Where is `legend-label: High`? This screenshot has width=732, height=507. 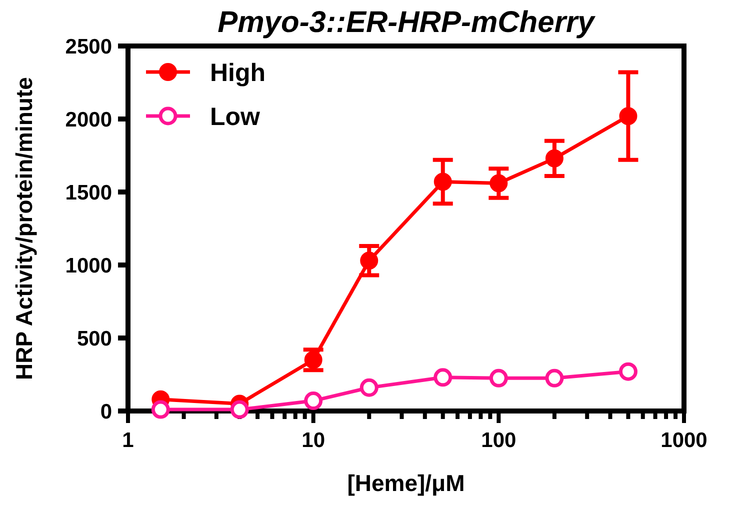
legend-label: High is located at coordinates (238, 72).